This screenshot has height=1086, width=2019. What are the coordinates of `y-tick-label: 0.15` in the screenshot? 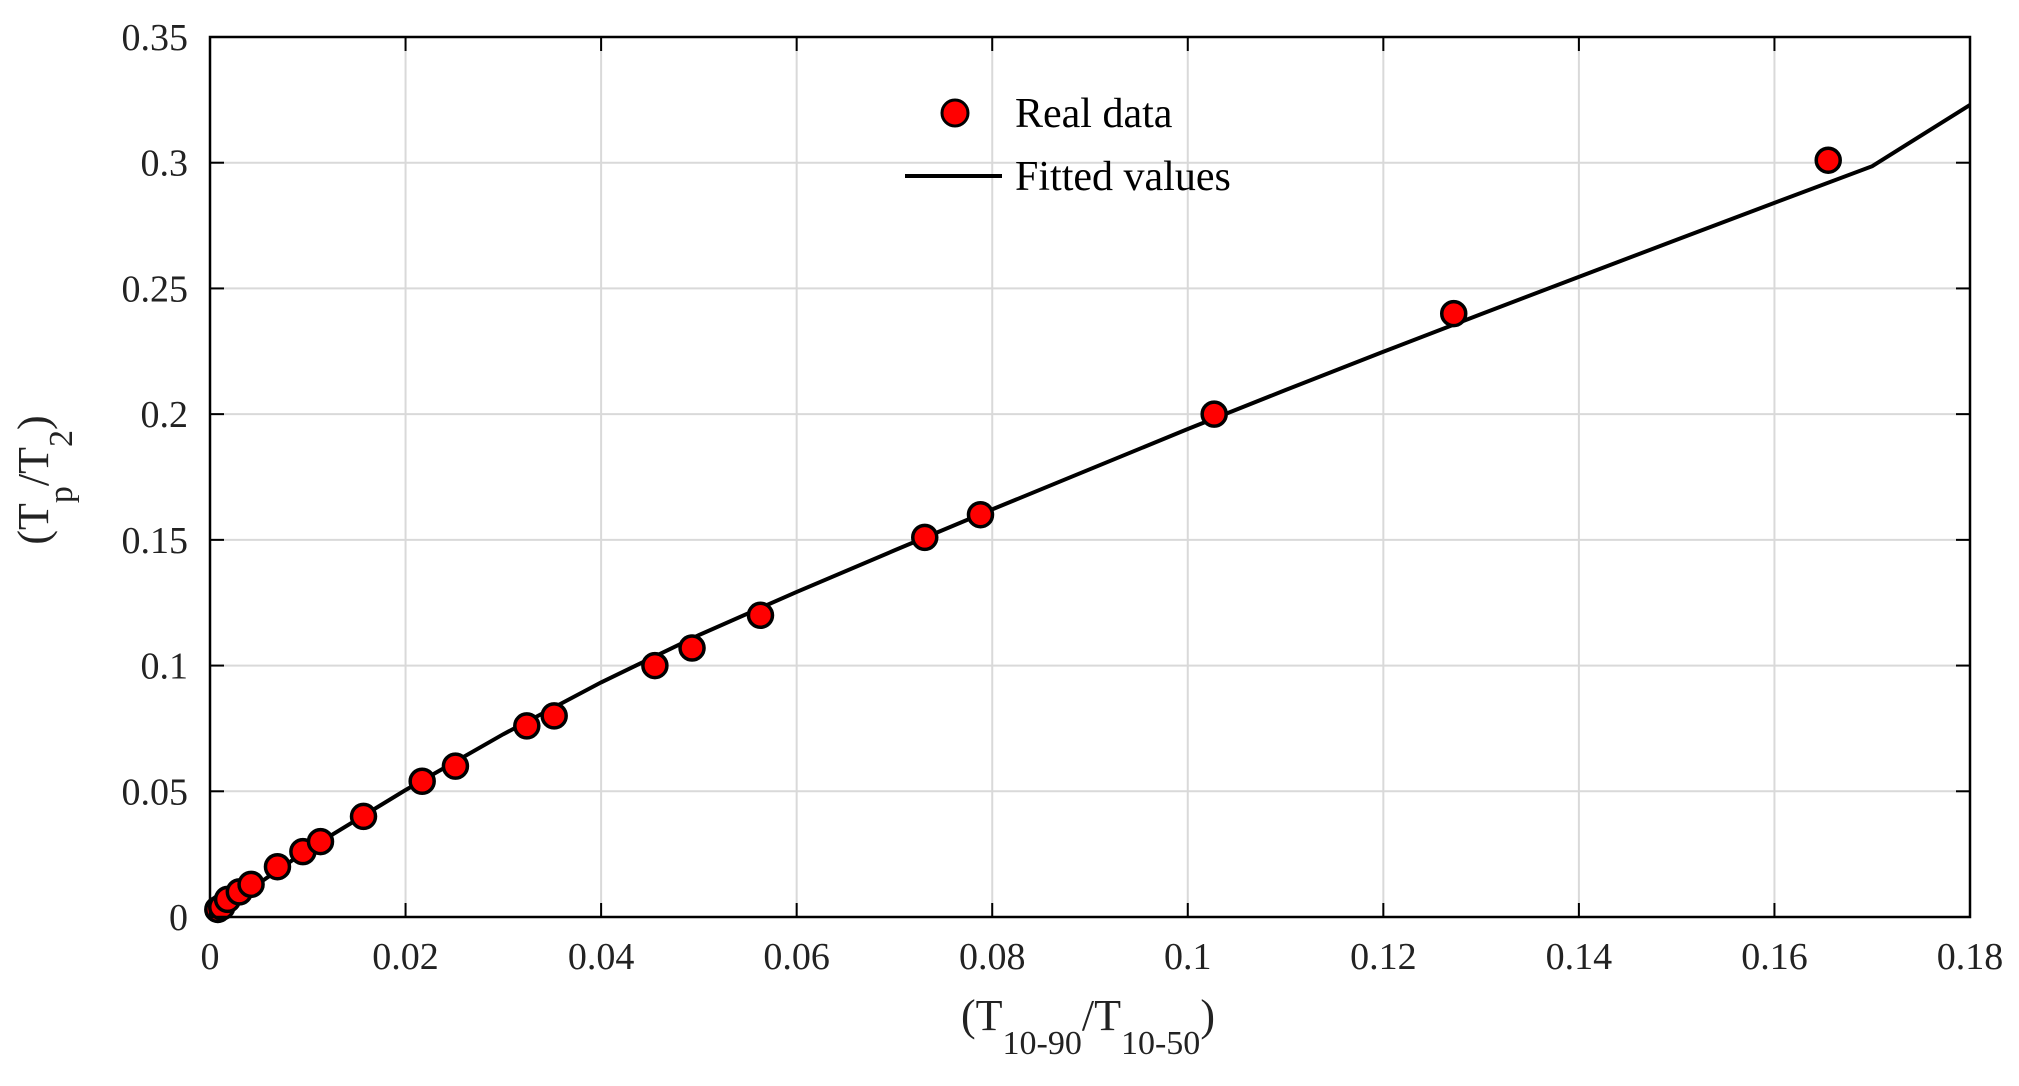 It's located at (155, 541).